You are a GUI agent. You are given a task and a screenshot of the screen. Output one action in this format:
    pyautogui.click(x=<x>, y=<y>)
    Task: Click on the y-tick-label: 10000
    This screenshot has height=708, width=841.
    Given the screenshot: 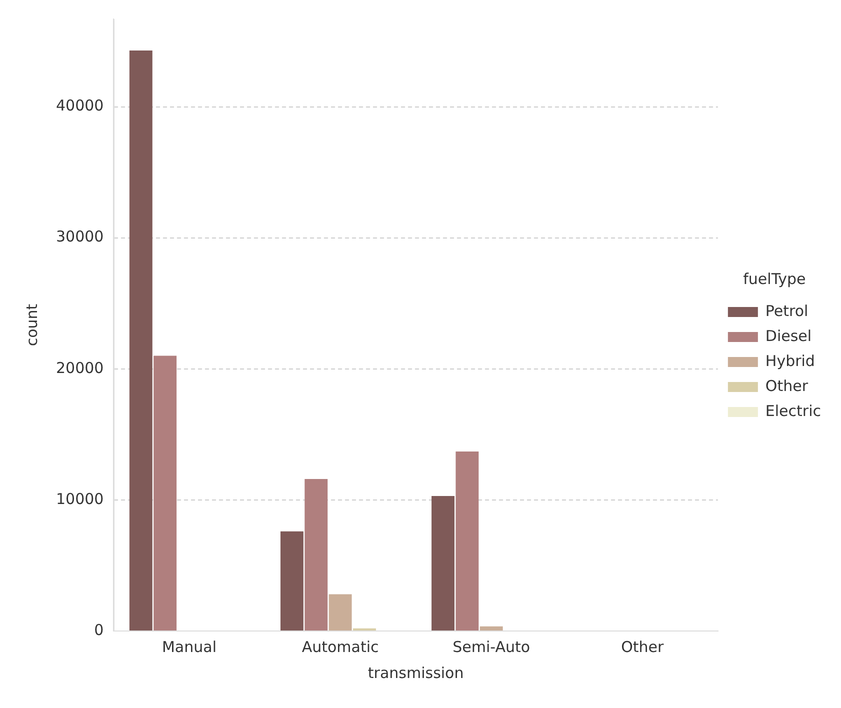 What is the action you would take?
    pyautogui.click(x=80, y=499)
    